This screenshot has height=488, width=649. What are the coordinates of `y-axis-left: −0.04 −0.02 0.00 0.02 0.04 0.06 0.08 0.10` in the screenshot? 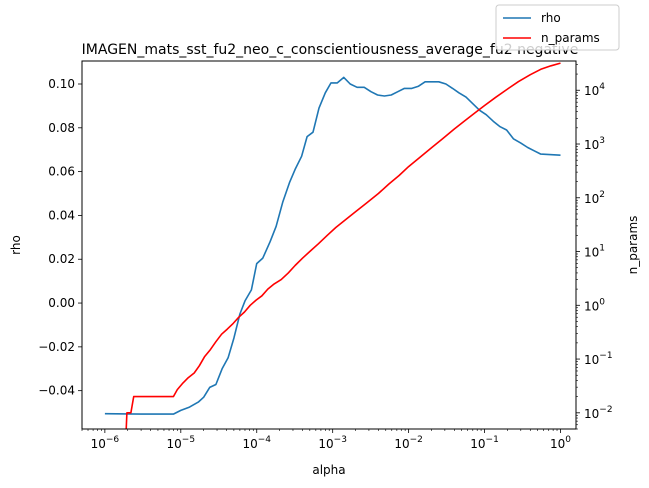 It's located at (60, 237).